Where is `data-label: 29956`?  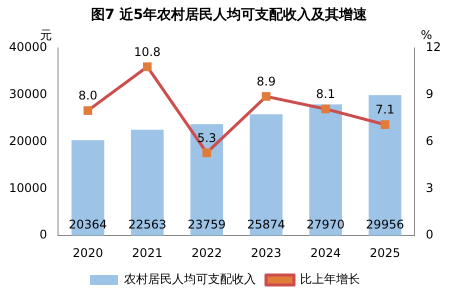 data-label: 29956 is located at coordinates (385, 225).